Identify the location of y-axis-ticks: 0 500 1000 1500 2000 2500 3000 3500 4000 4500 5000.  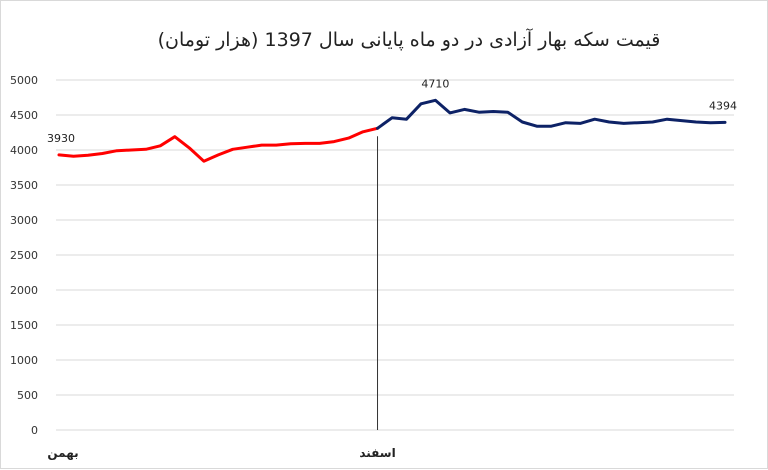
(24, 255).